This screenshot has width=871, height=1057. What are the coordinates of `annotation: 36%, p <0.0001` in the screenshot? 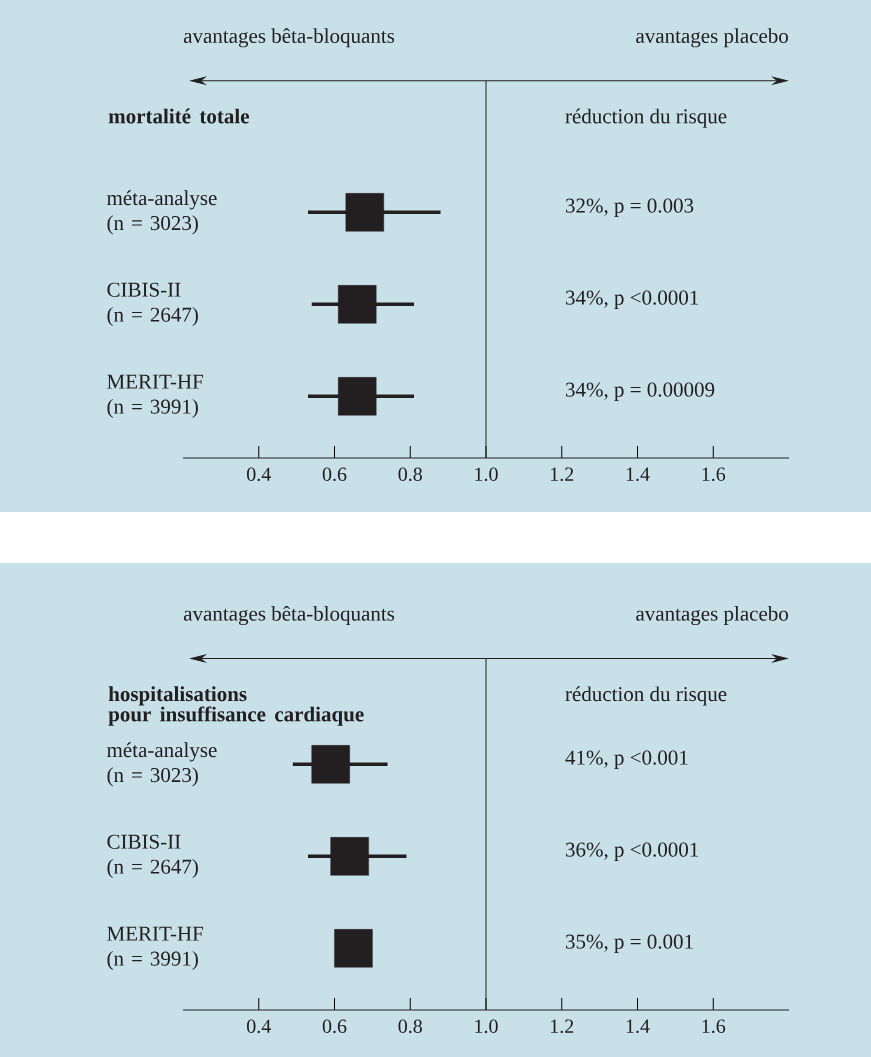 It's located at (632, 851).